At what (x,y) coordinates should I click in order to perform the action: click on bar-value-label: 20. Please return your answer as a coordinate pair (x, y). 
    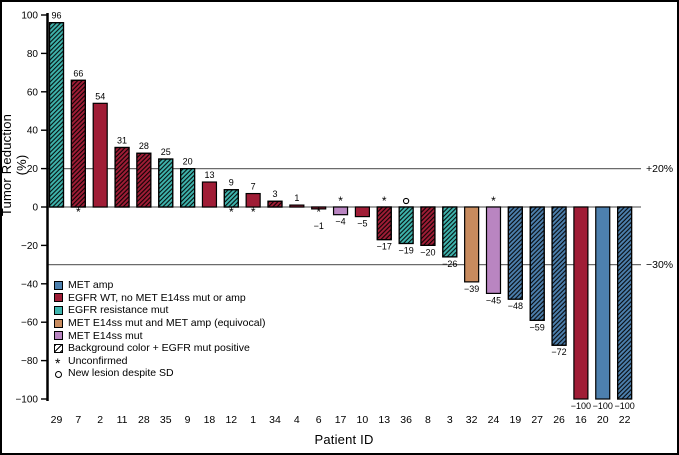
    Looking at the image, I should click on (188, 162).